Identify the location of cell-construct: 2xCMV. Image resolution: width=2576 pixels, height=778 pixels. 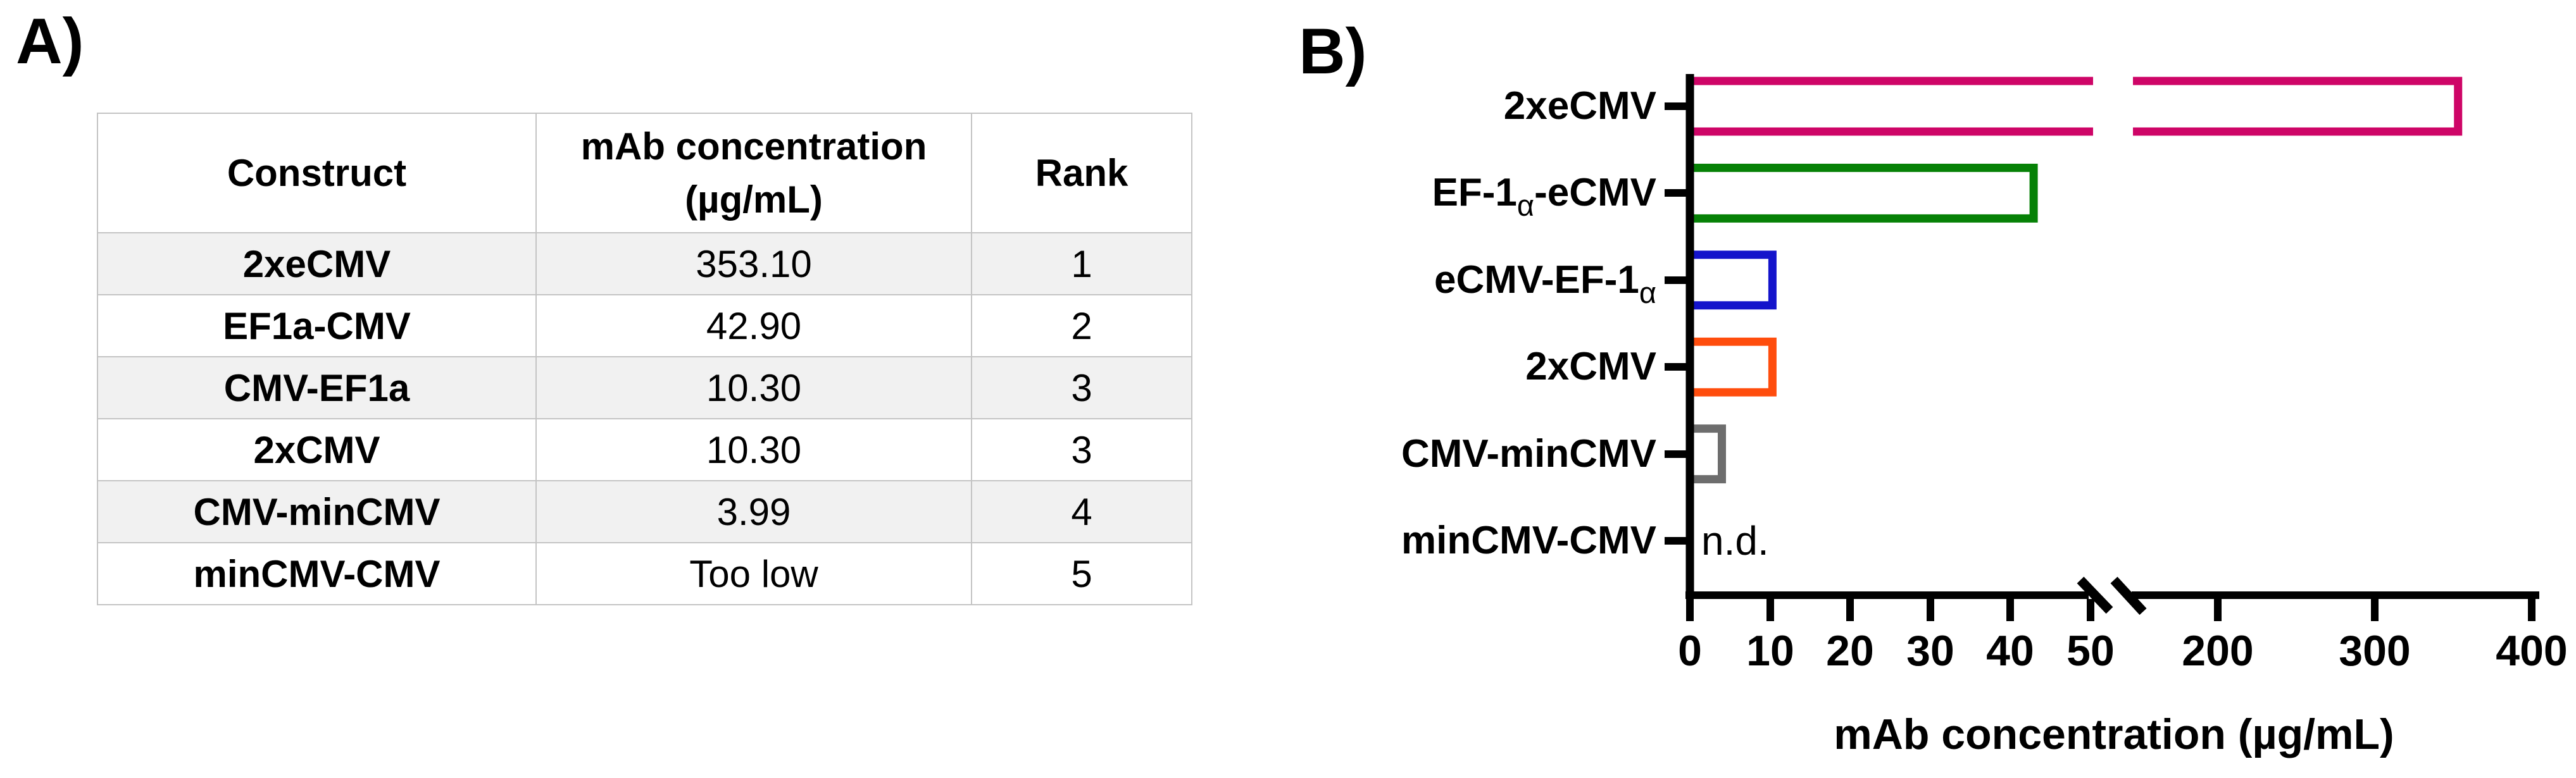
(317, 450).